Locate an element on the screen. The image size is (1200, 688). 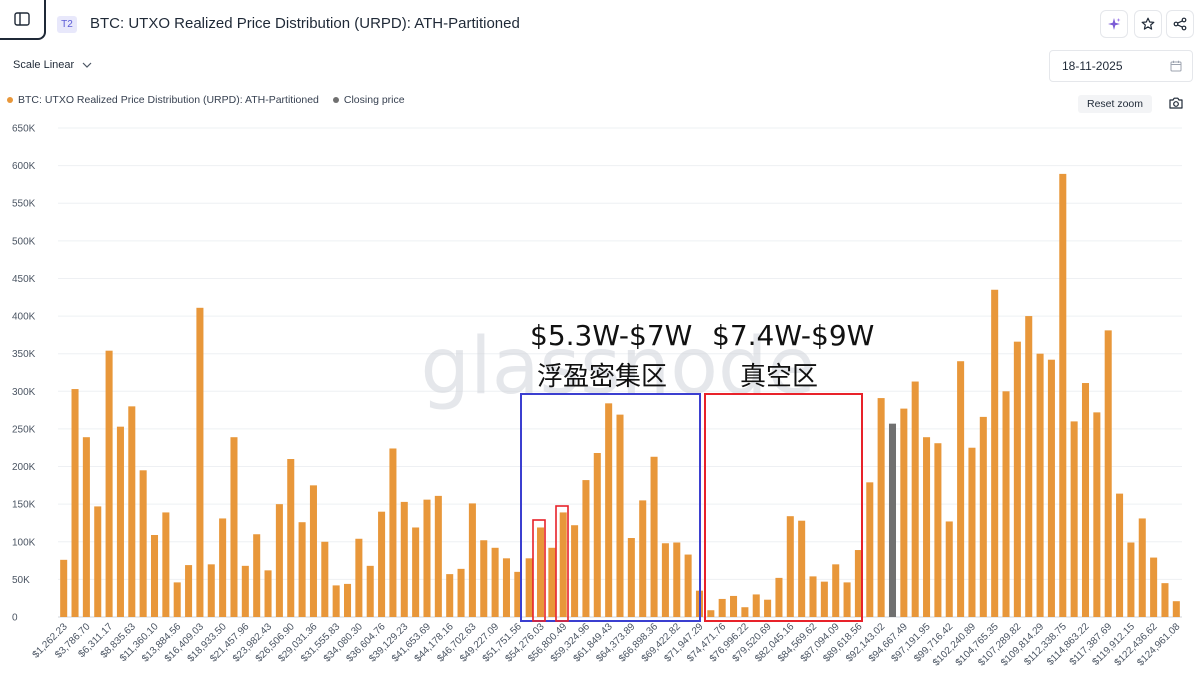
reset-zoom-button: Reset zoom is located at coordinates (1115, 104).